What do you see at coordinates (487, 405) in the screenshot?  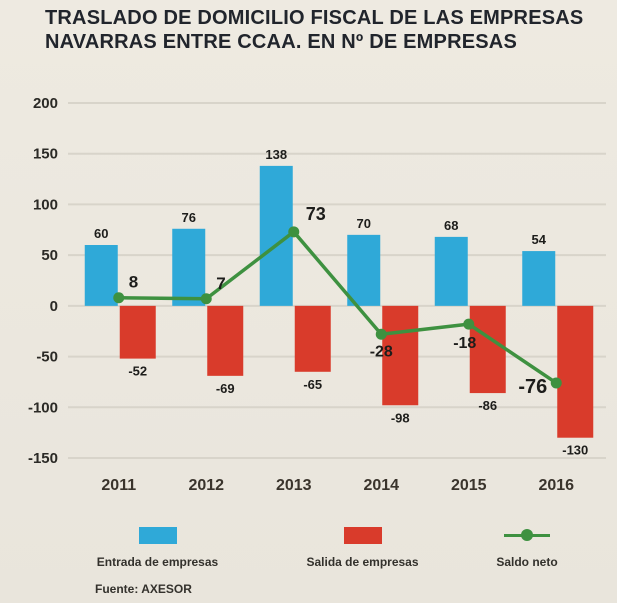 I see `salida-value-label: -86` at bounding box center [487, 405].